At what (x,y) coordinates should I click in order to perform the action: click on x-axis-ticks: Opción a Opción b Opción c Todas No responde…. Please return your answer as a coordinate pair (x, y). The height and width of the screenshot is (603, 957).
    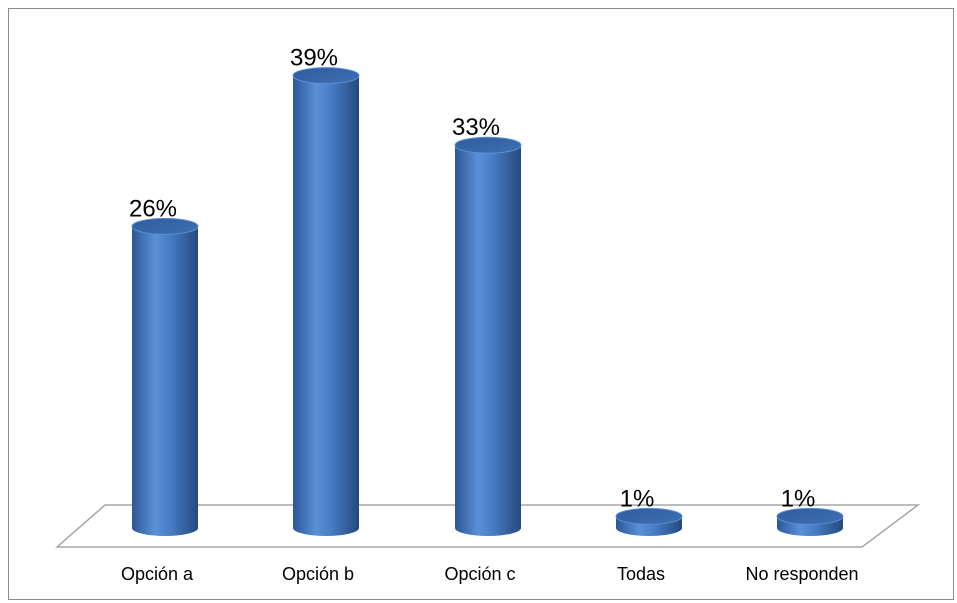
    Looking at the image, I should click on (490, 574).